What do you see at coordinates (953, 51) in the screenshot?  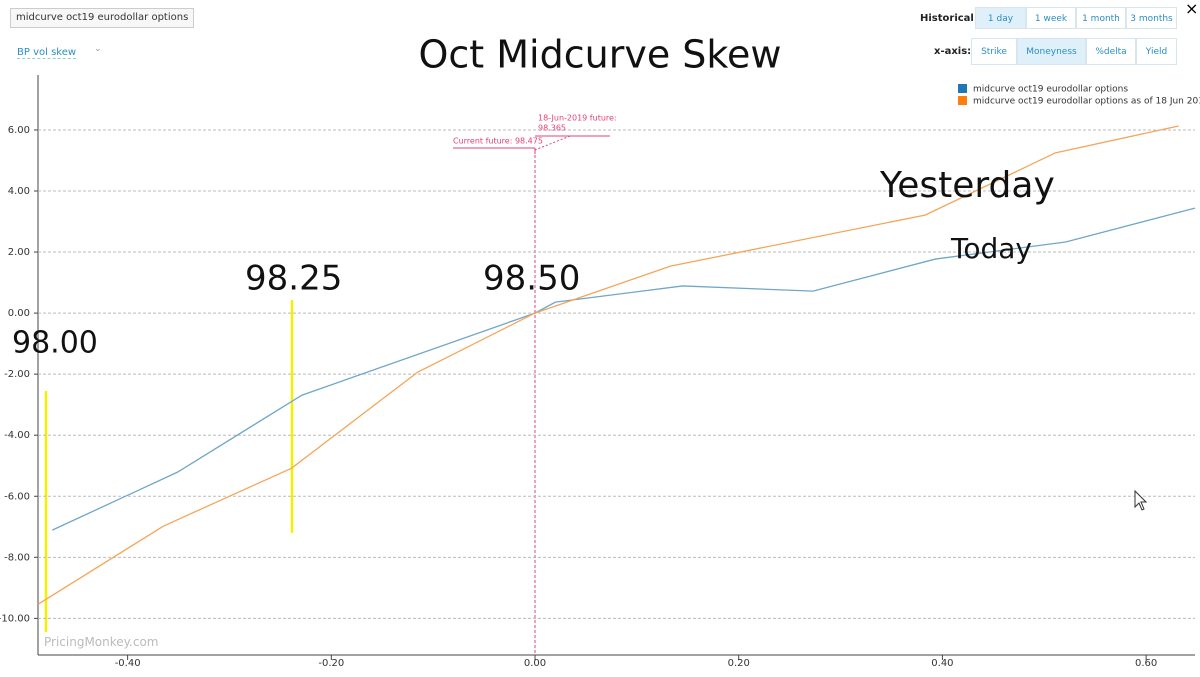 I see `xaxis-label: x-axis:` at bounding box center [953, 51].